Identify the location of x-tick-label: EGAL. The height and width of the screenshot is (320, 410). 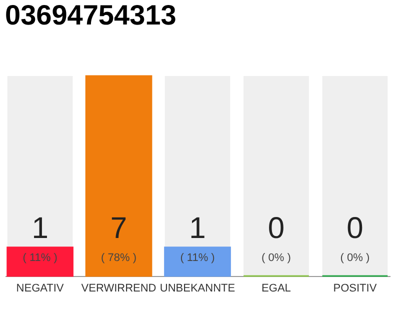
(276, 288).